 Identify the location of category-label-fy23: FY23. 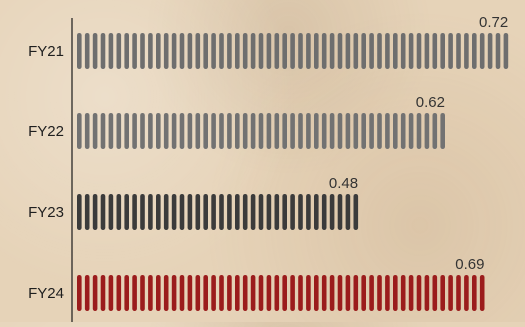
(46, 212).